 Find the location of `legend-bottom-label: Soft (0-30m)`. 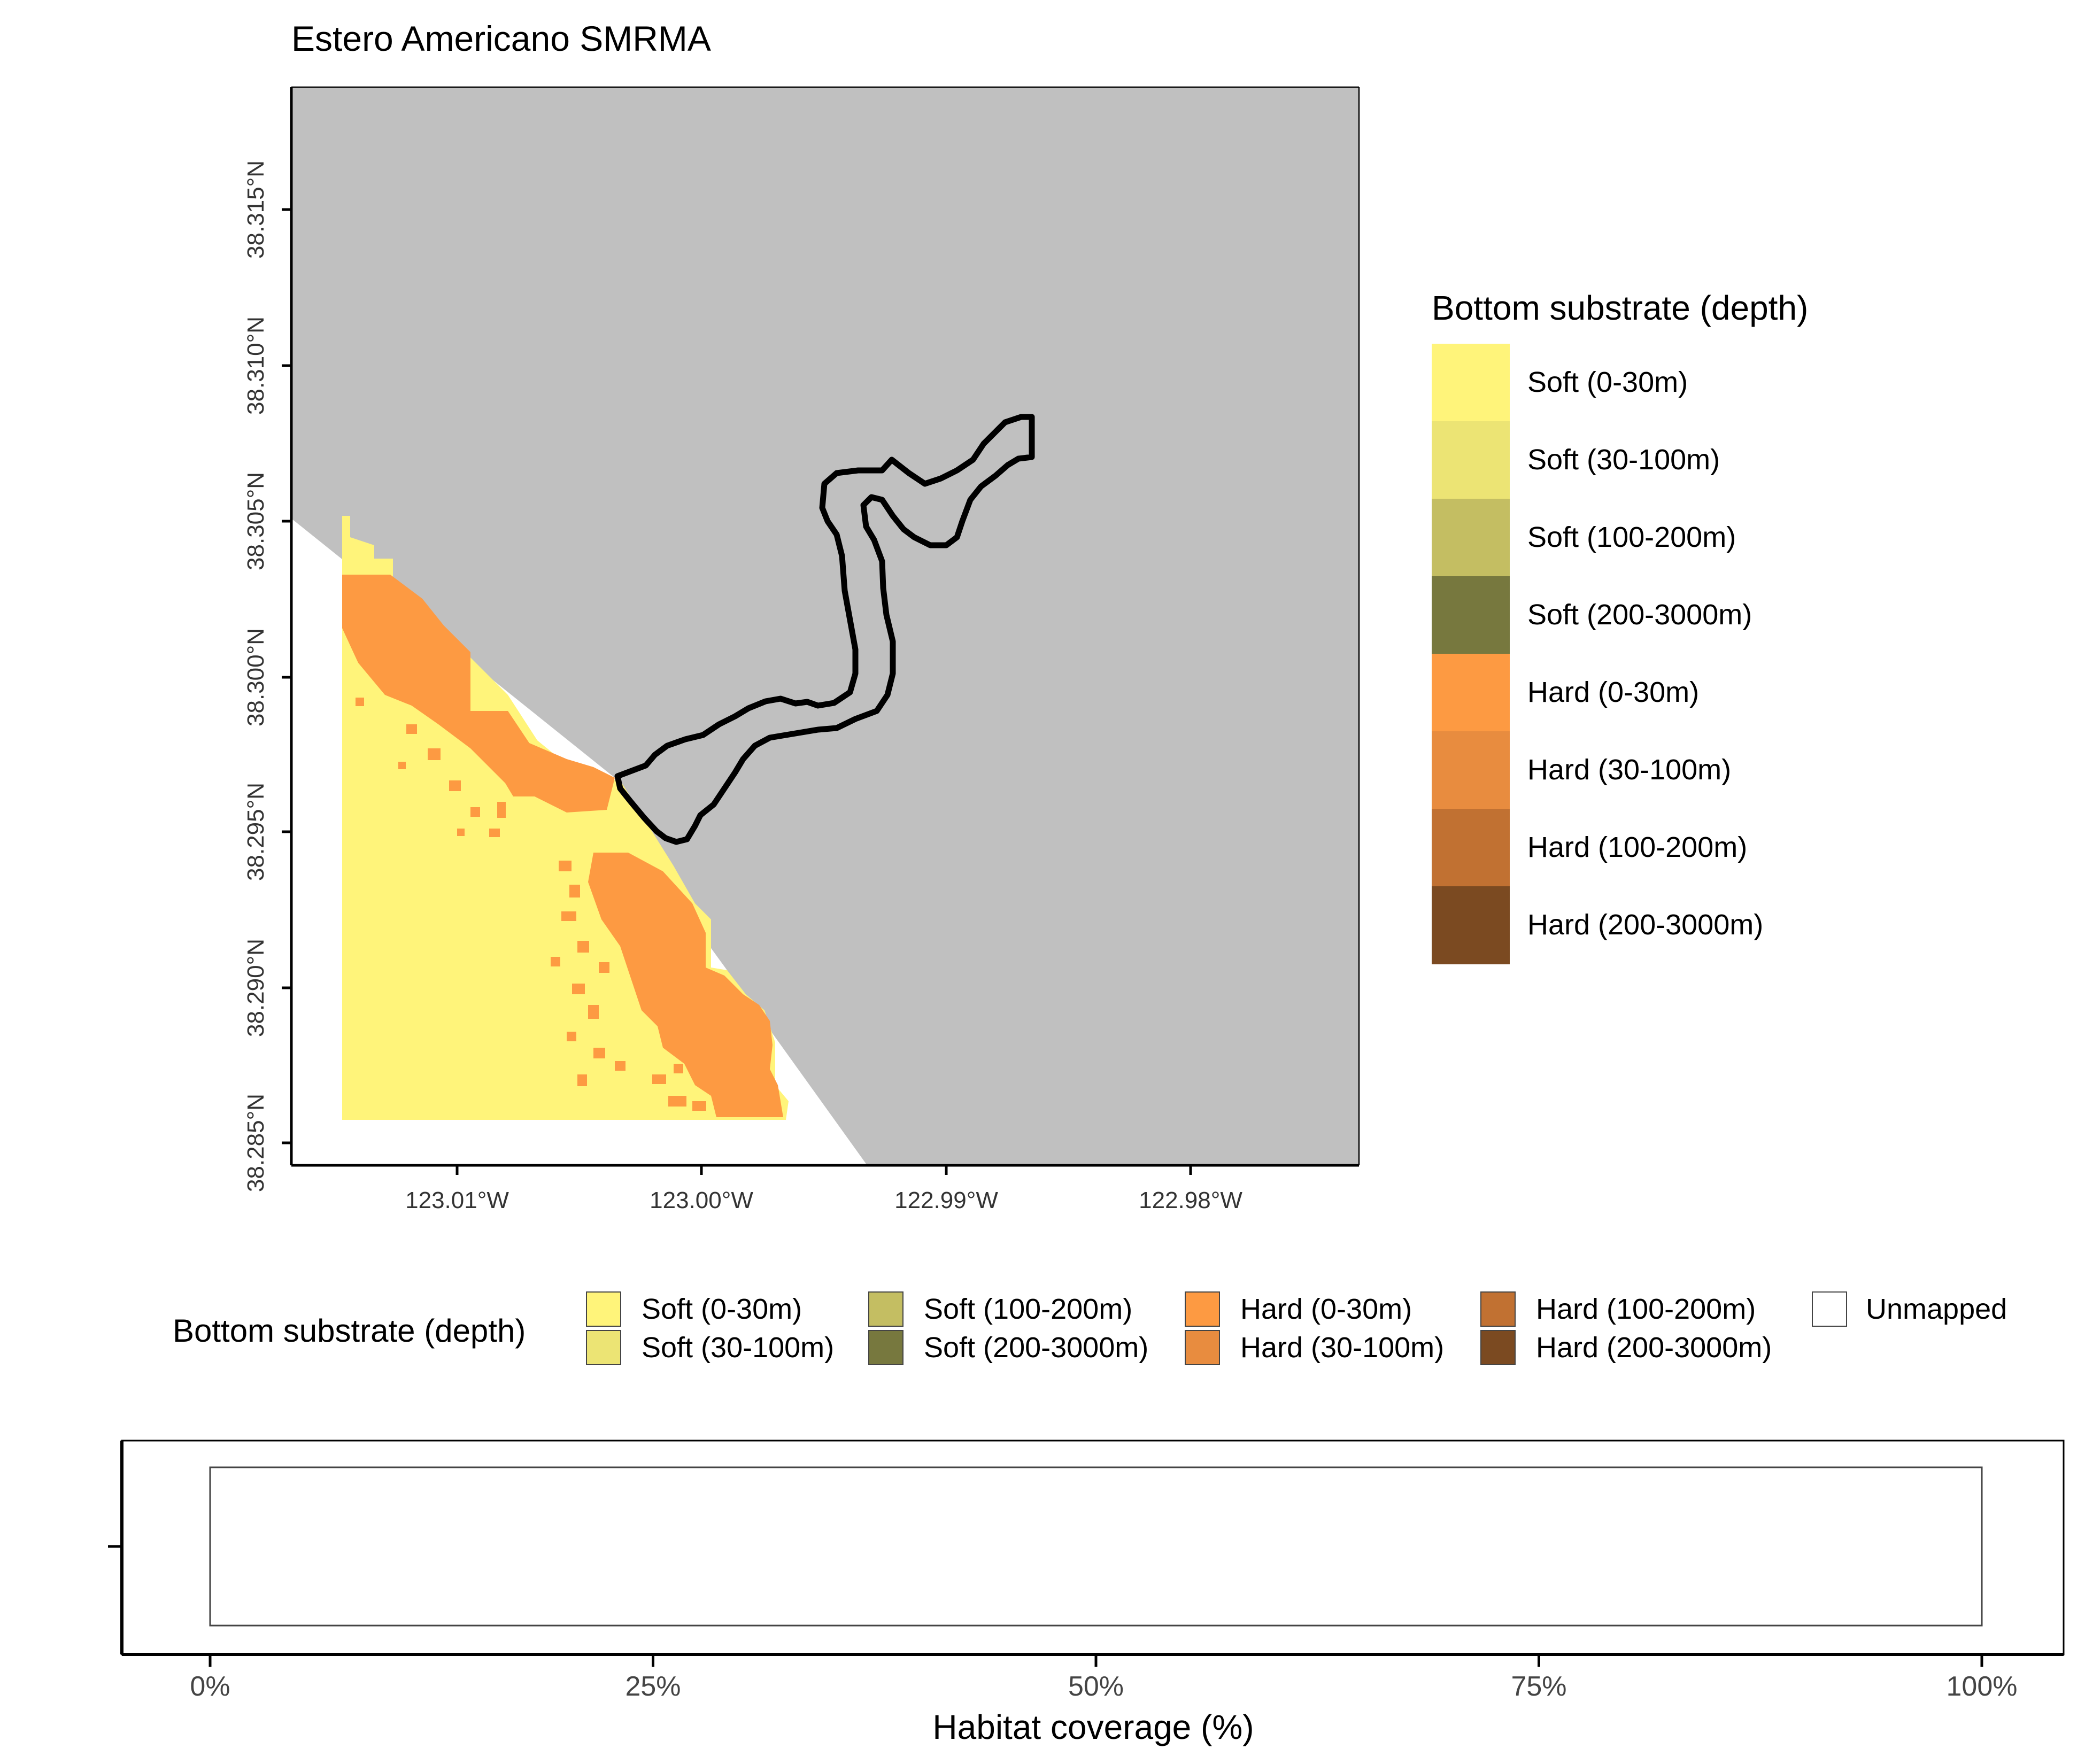

legend-bottom-label: Soft (0-30m) is located at coordinates (722, 1309).